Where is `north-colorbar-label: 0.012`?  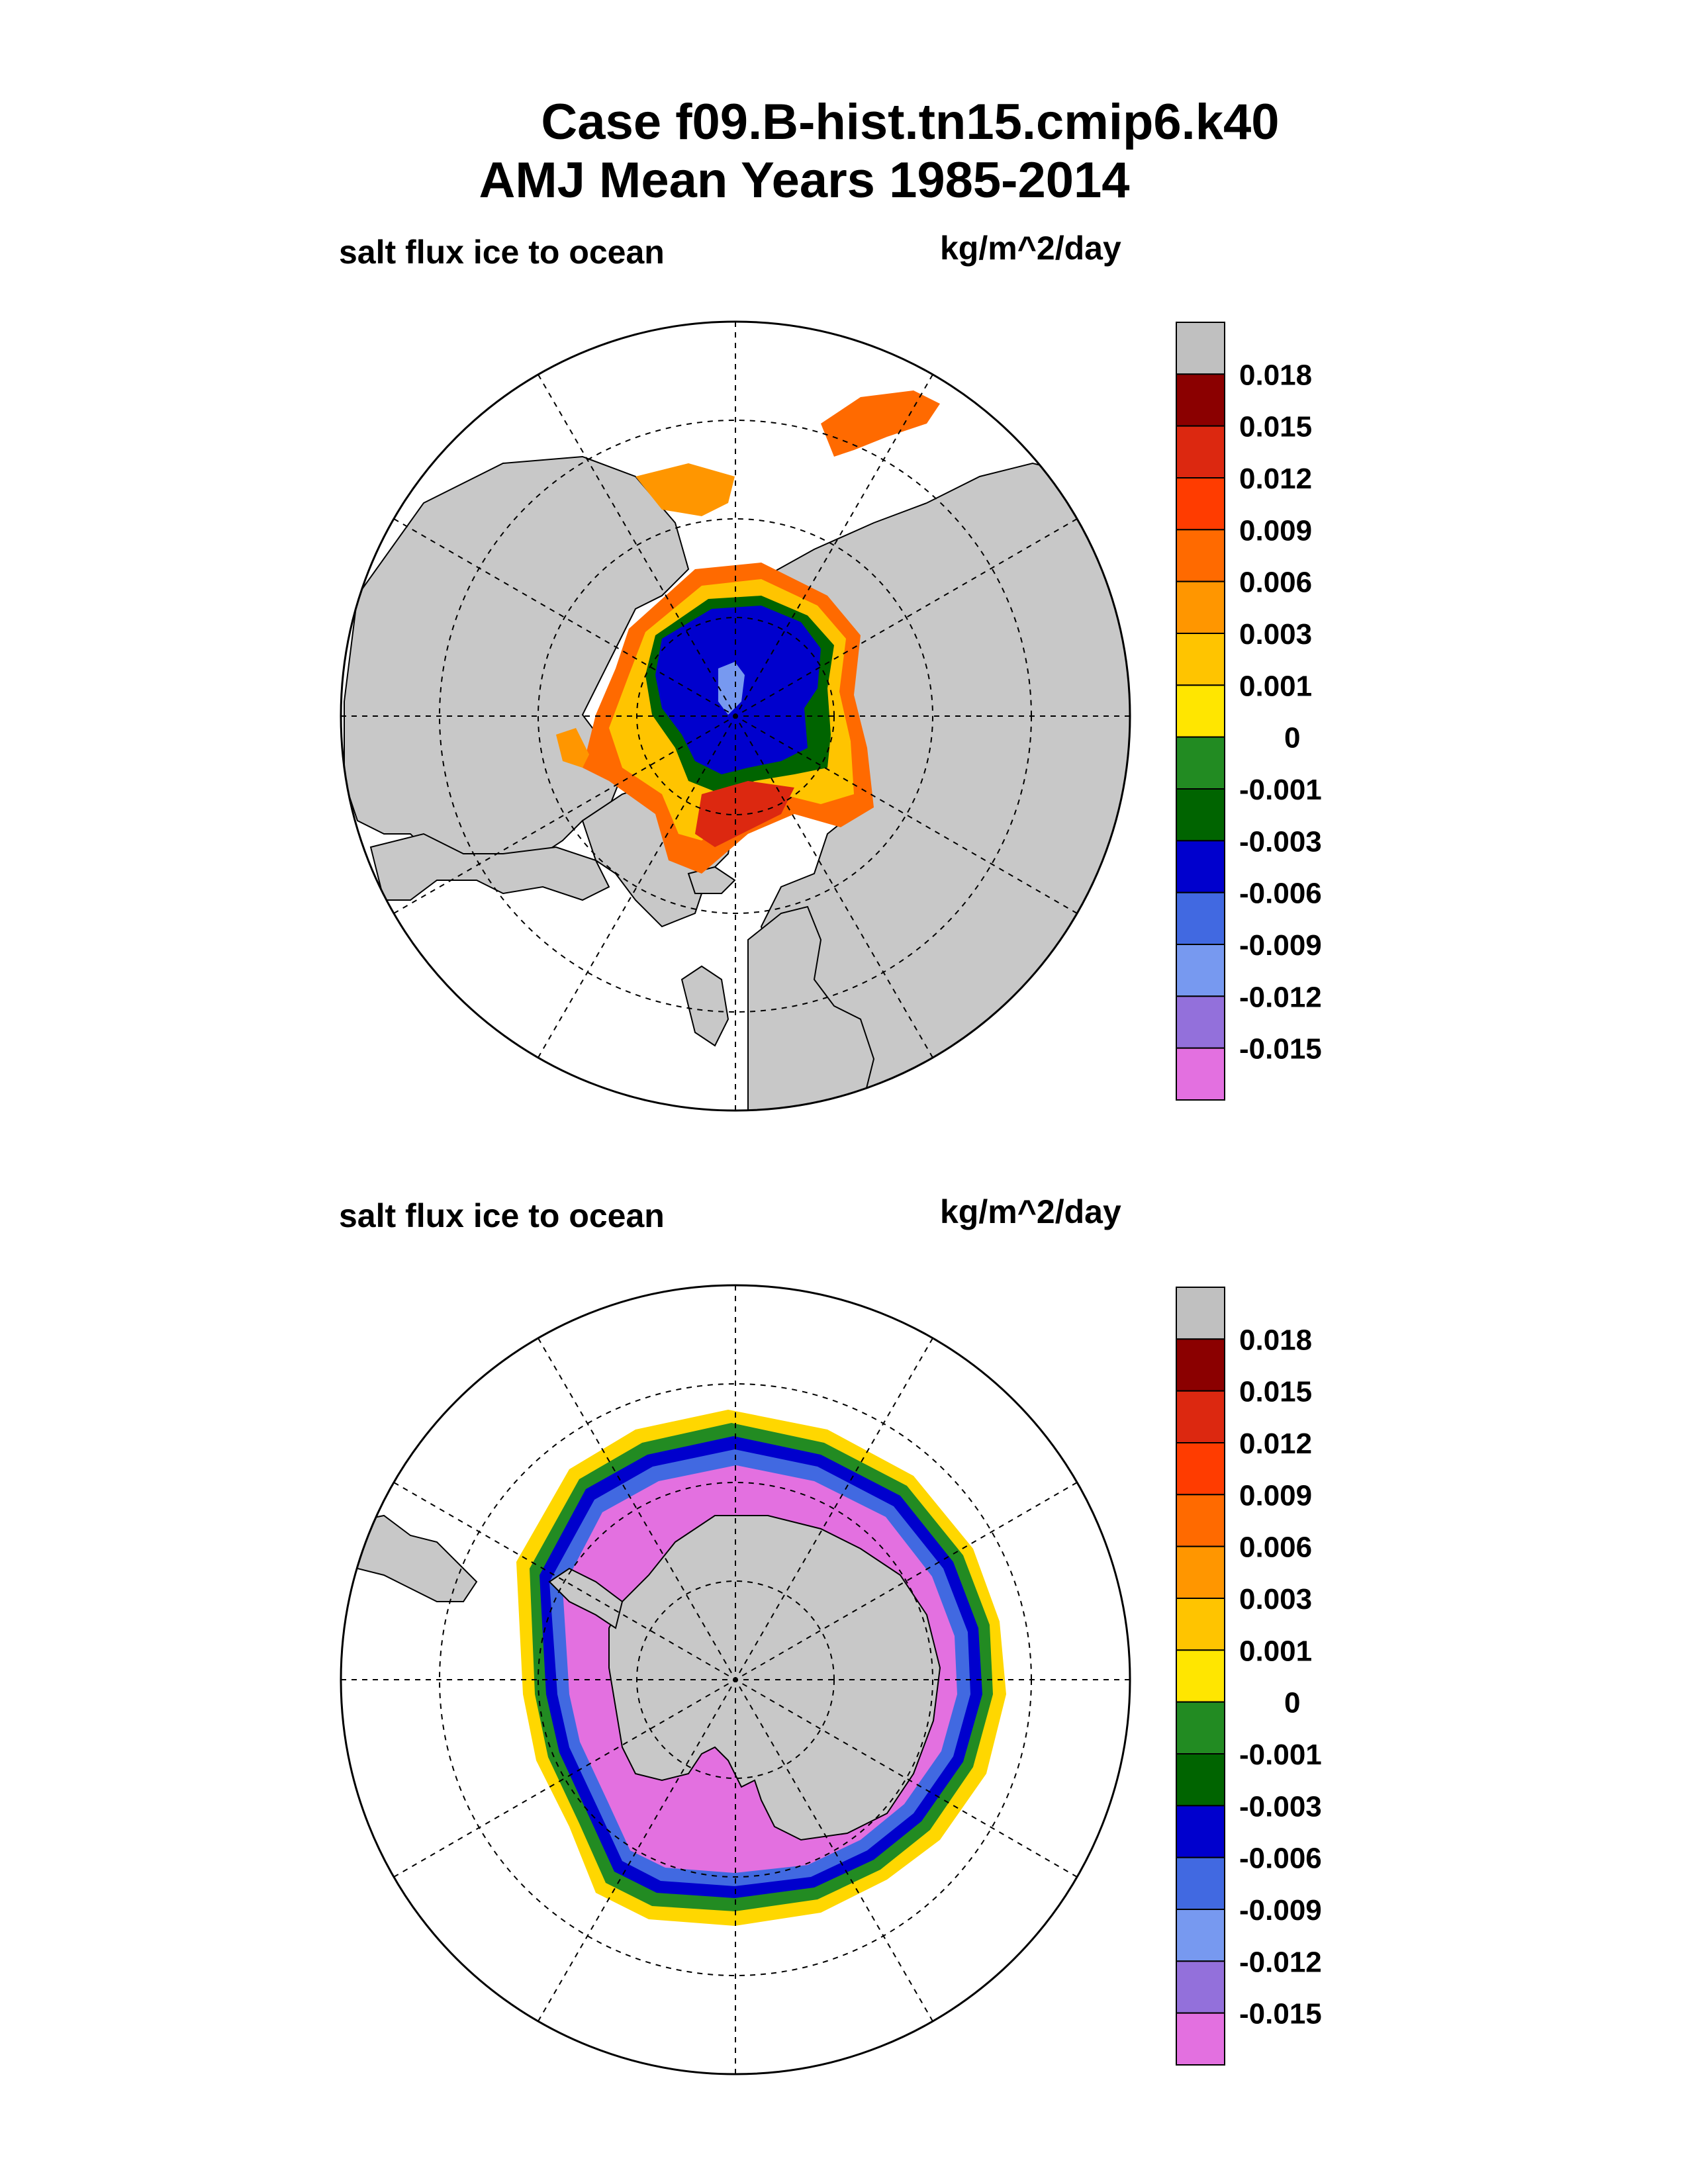 north-colorbar-label: 0.012 is located at coordinates (1275, 479).